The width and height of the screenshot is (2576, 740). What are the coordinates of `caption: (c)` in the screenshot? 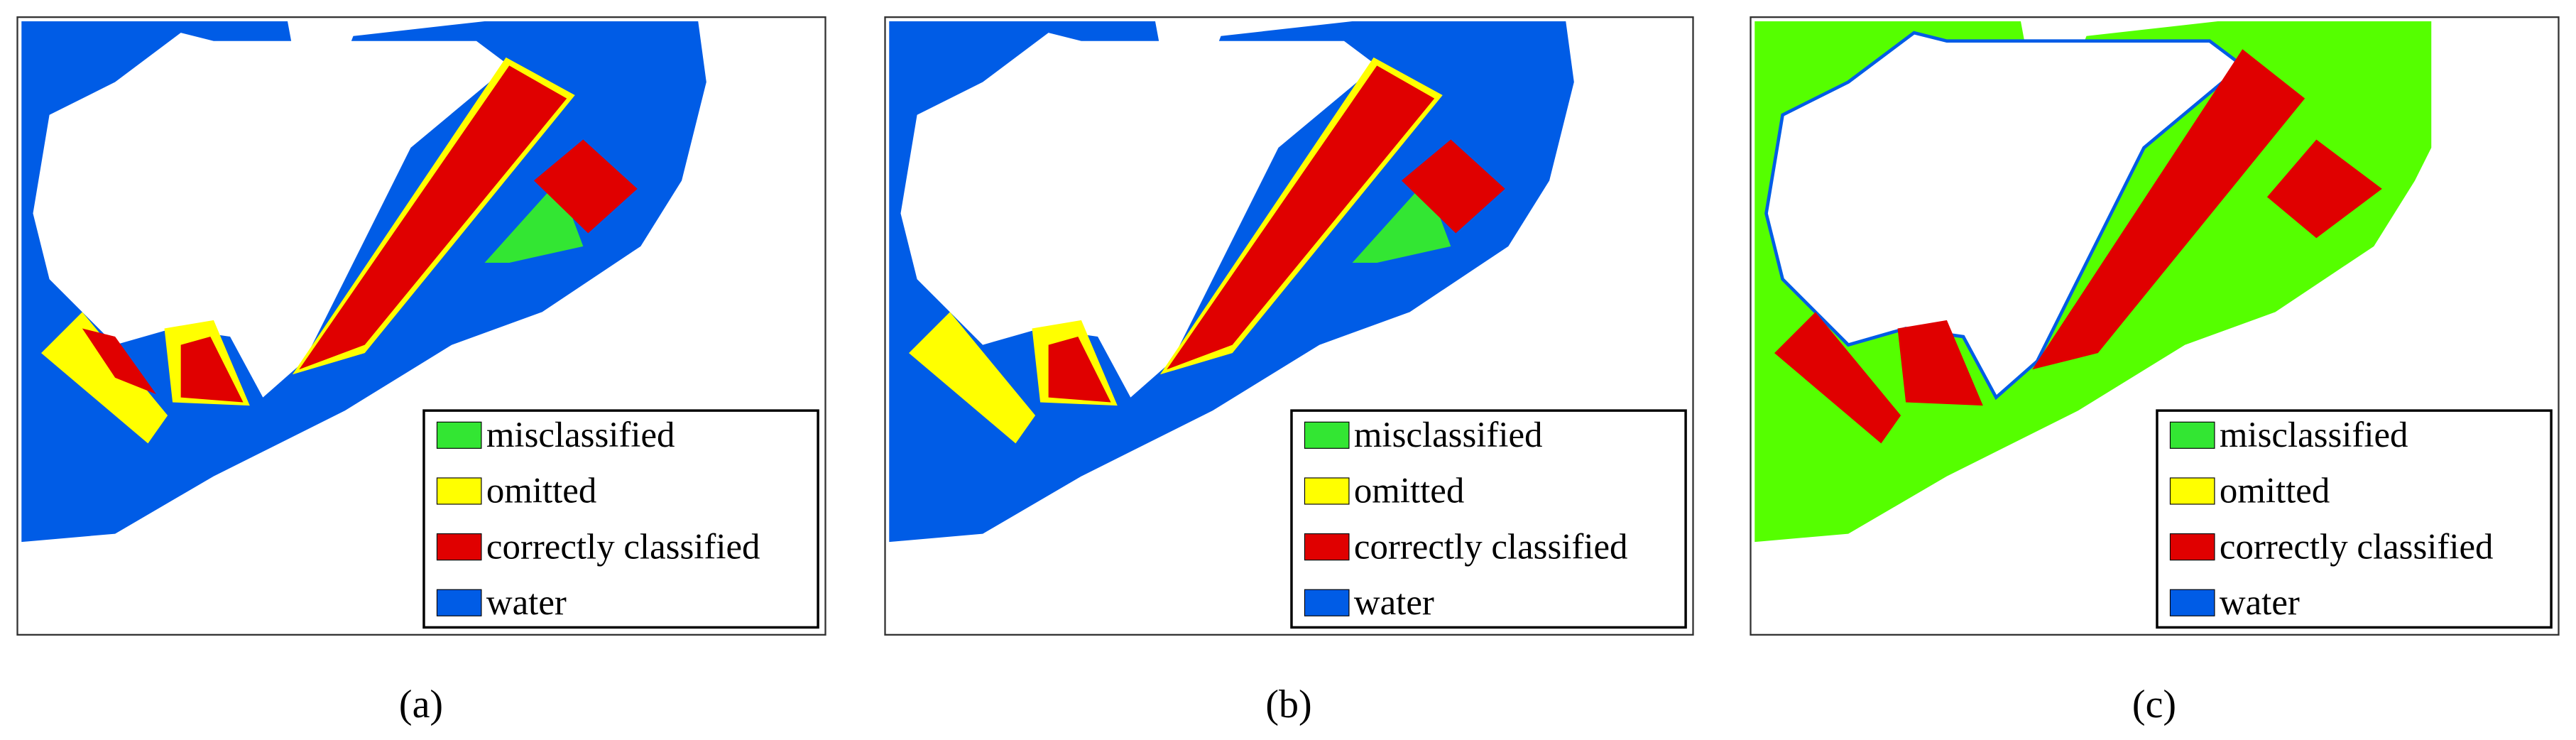 It's located at (2154, 704).